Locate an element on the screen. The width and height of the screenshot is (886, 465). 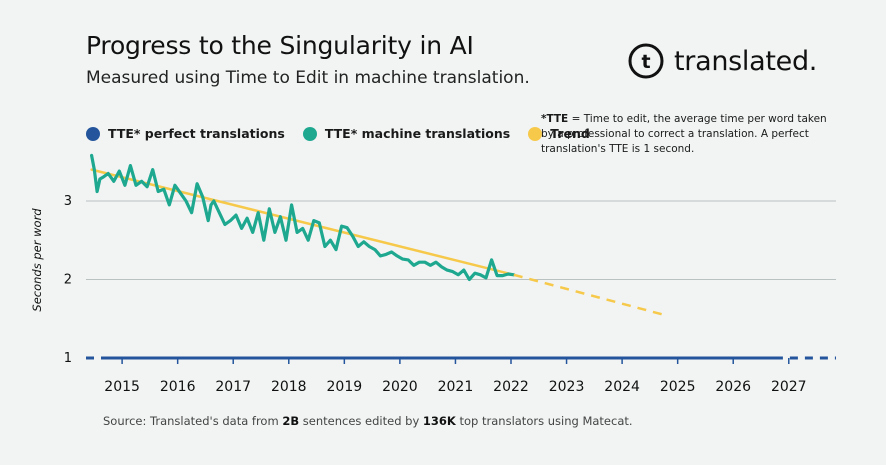
legend-label-machine: TTE* machine translations is located at coordinates (417, 133).